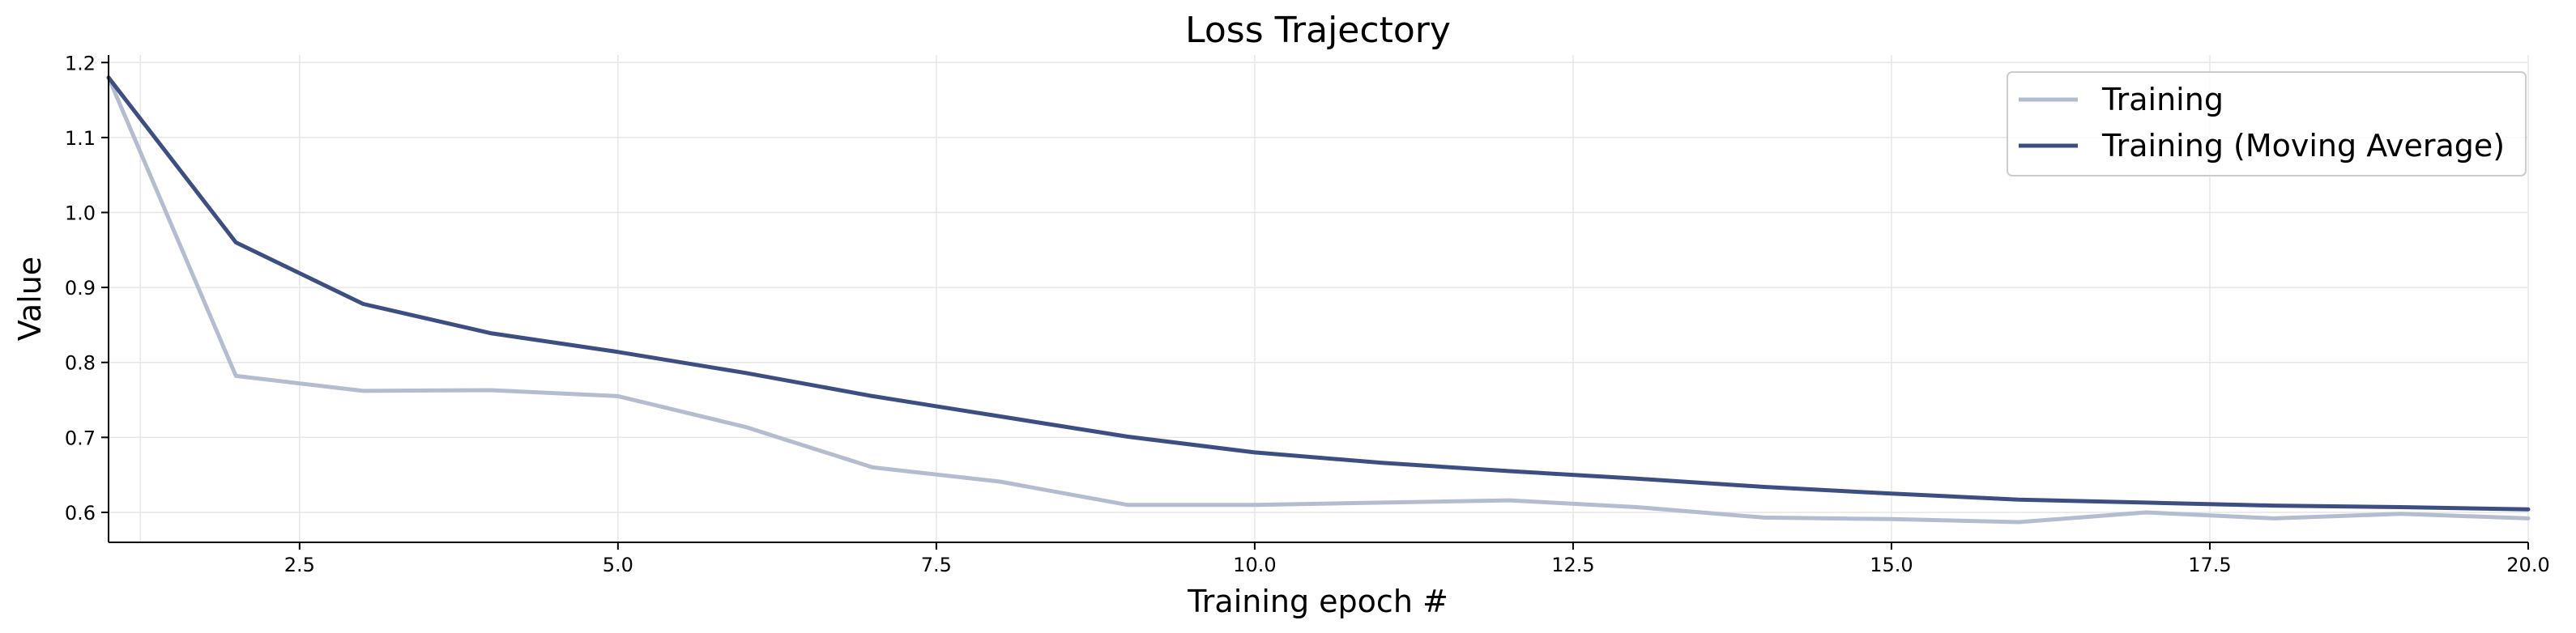 This screenshot has width=2576, height=633. Describe the element at coordinates (1891, 565) in the screenshot. I see `x-tick-label: 15.0` at that location.